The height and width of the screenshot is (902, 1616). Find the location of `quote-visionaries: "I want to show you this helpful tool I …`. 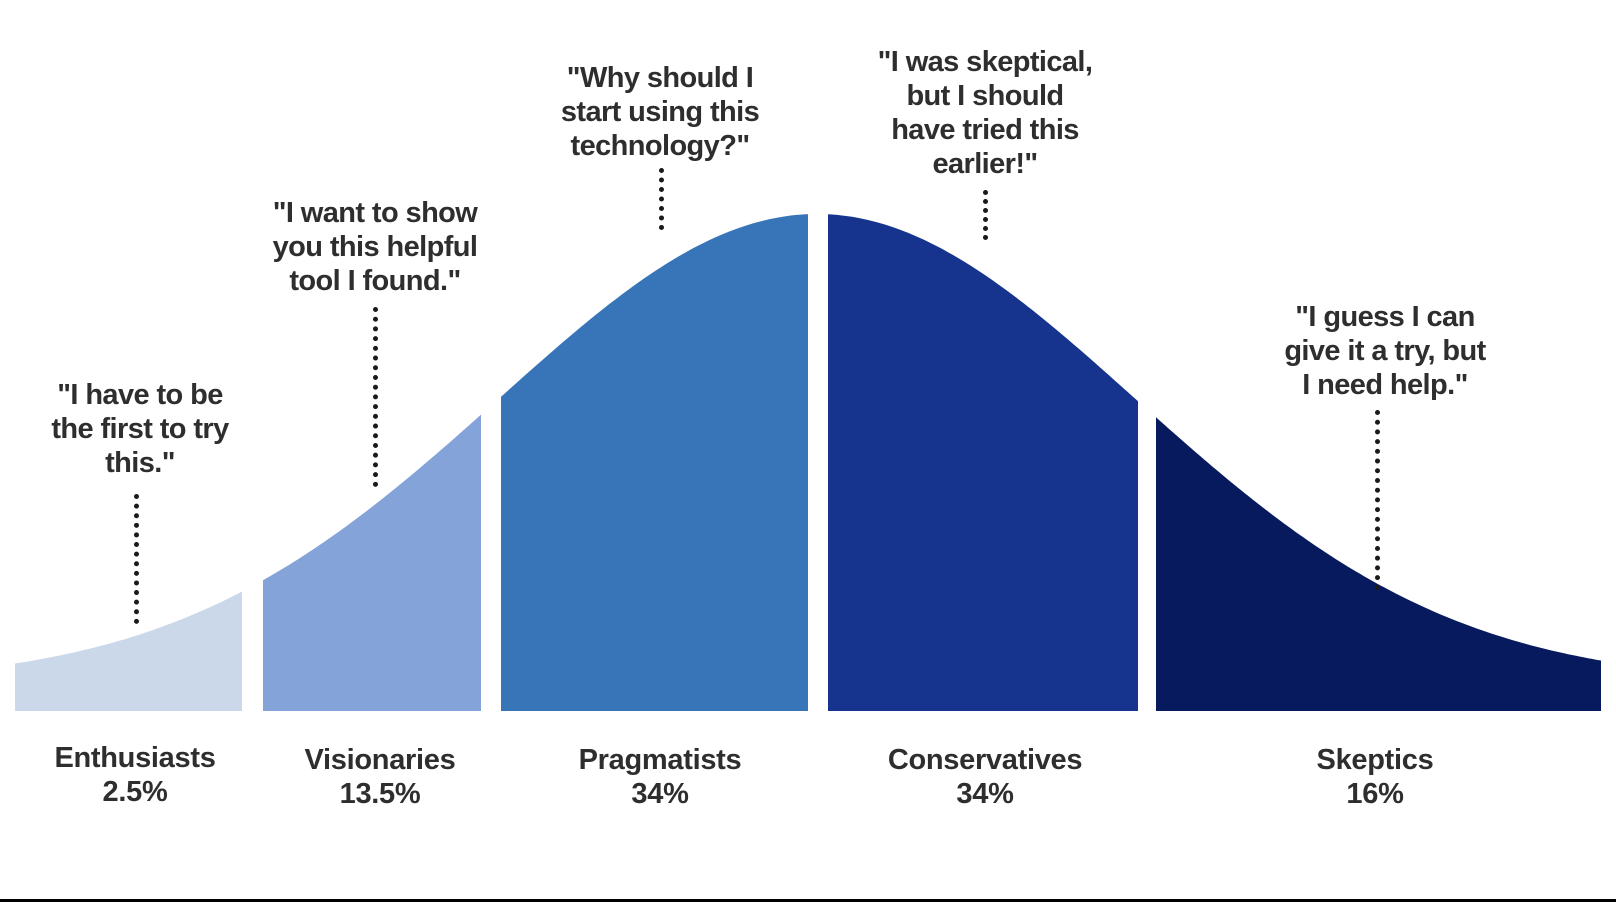

quote-visionaries: "I want to show you this helpful tool I … is located at coordinates (375, 247).